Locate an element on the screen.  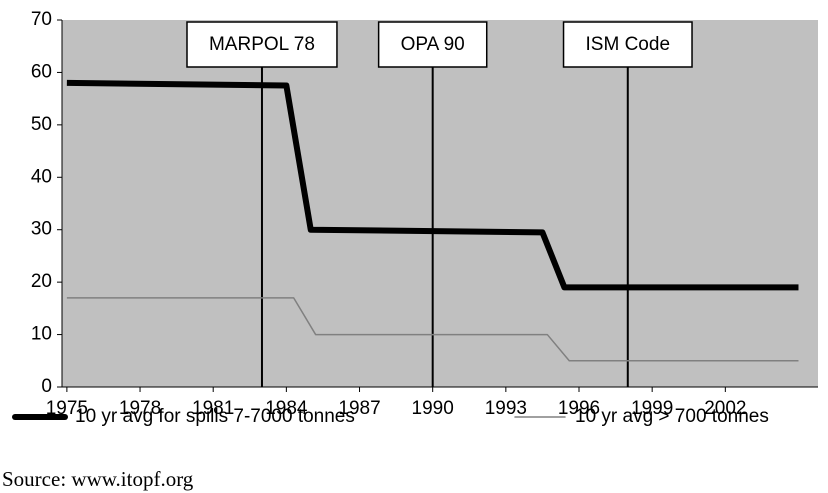
annotation-label: OPA 90 is located at coordinates (433, 44).